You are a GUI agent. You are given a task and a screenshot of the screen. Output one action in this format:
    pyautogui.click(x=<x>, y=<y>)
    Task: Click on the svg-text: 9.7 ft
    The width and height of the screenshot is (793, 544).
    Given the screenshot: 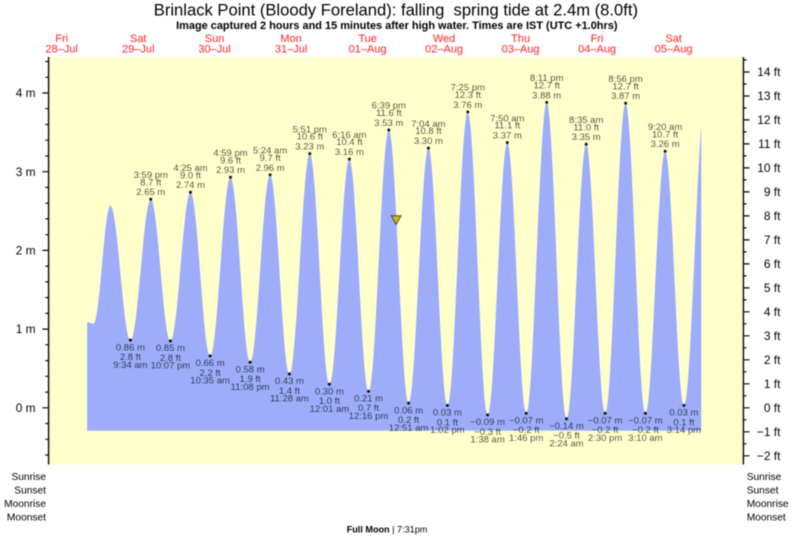 What is the action you would take?
    pyautogui.click(x=270, y=158)
    